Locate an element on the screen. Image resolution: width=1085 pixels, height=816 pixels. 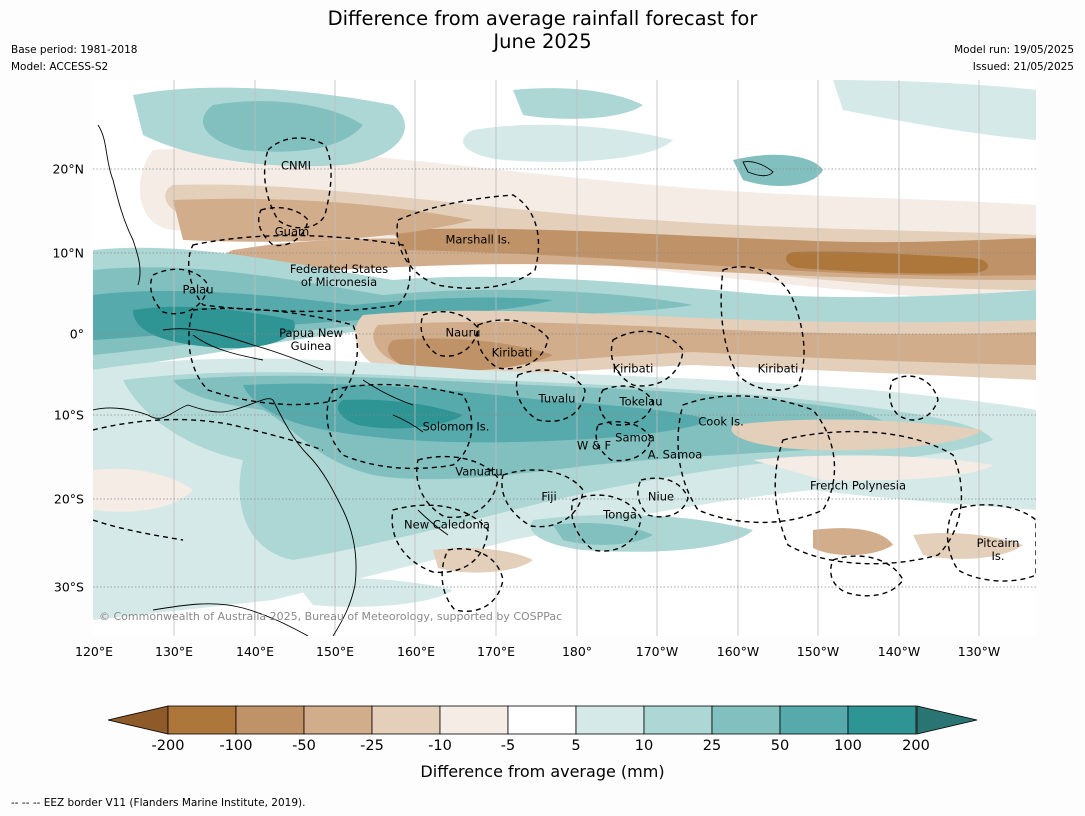
colorbar-label: Difference from average (mm) is located at coordinates (542, 771).